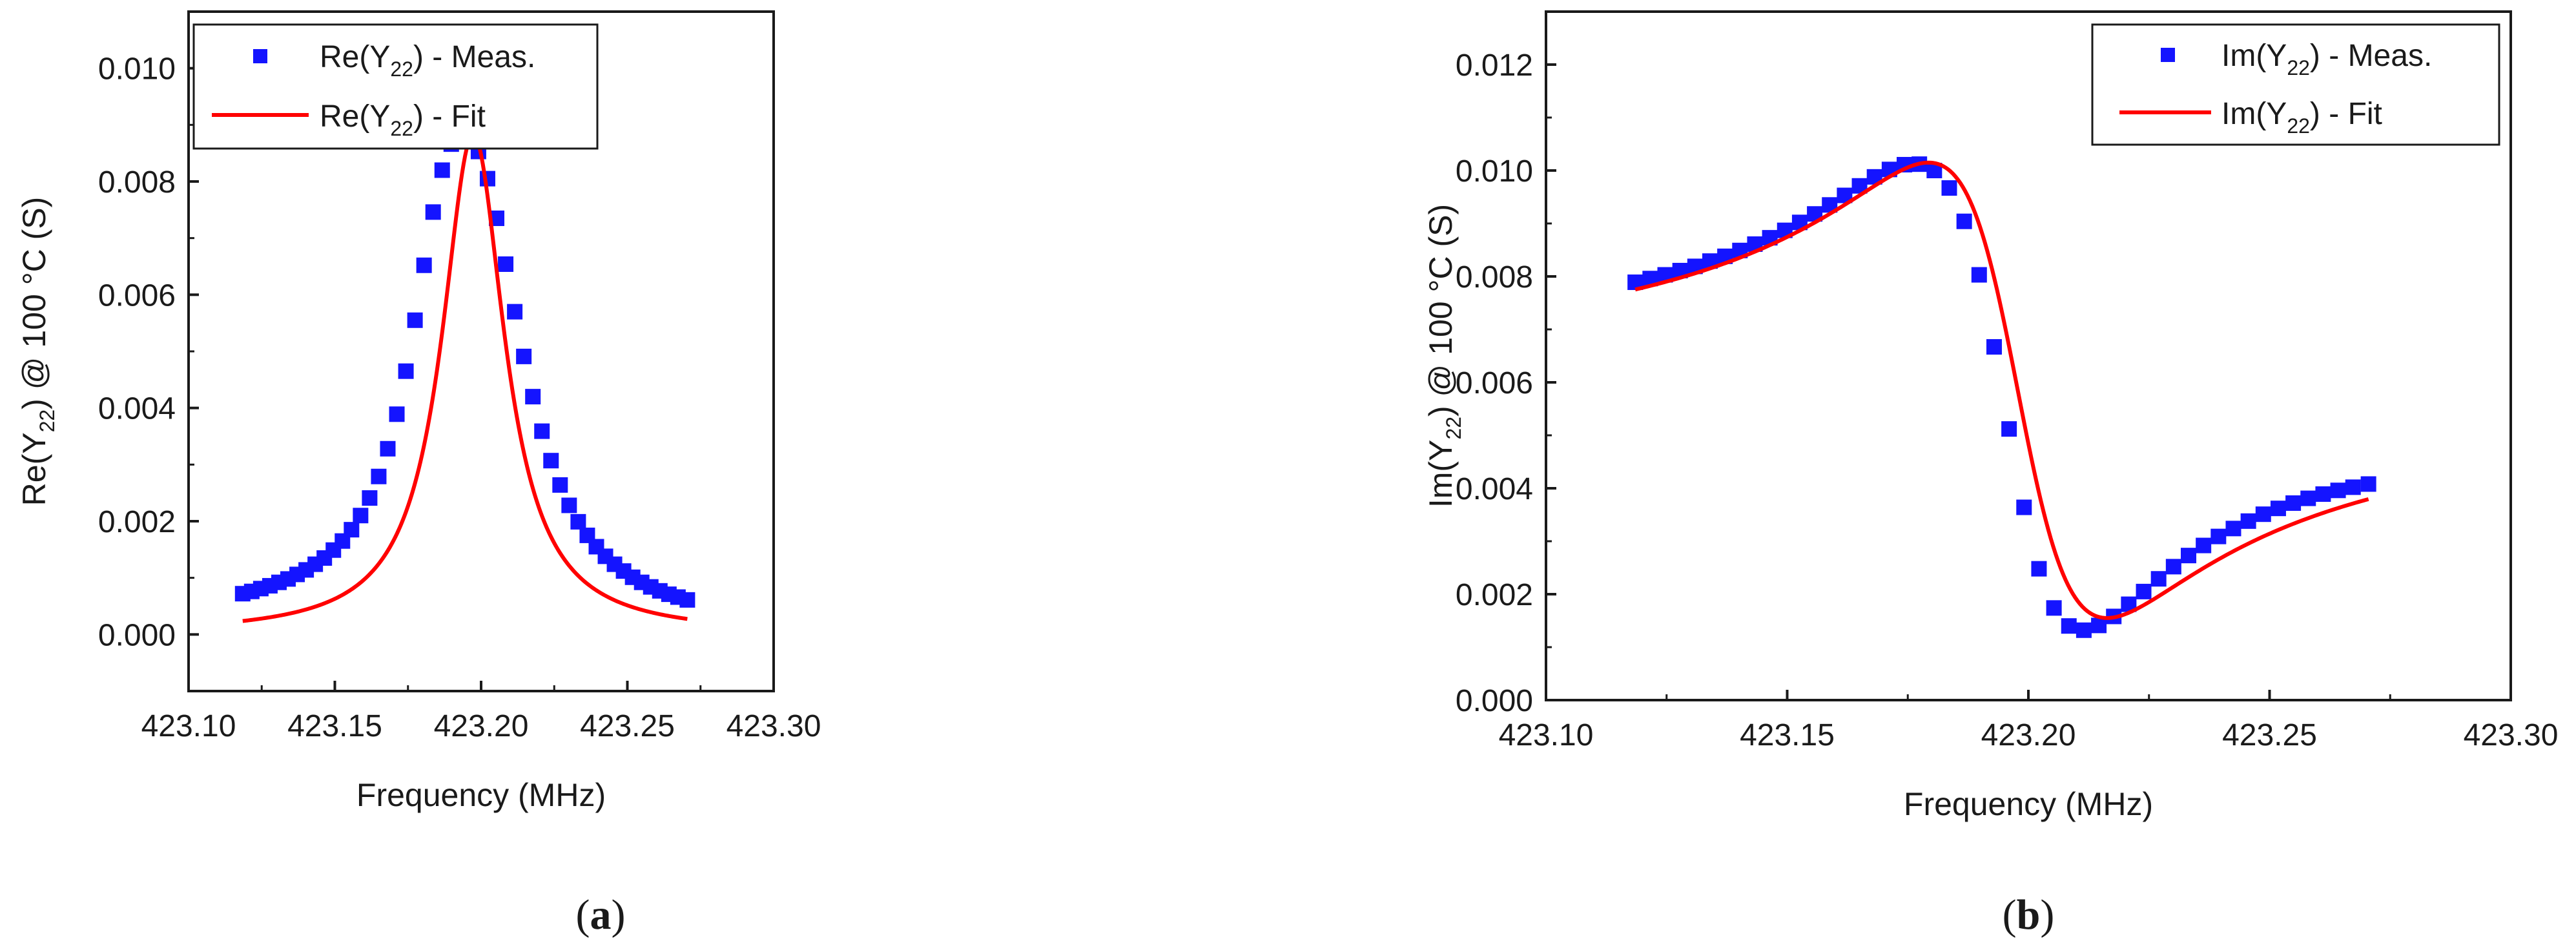  I want to click on chart-a-x-tick-label: 423.20, so click(481, 726).